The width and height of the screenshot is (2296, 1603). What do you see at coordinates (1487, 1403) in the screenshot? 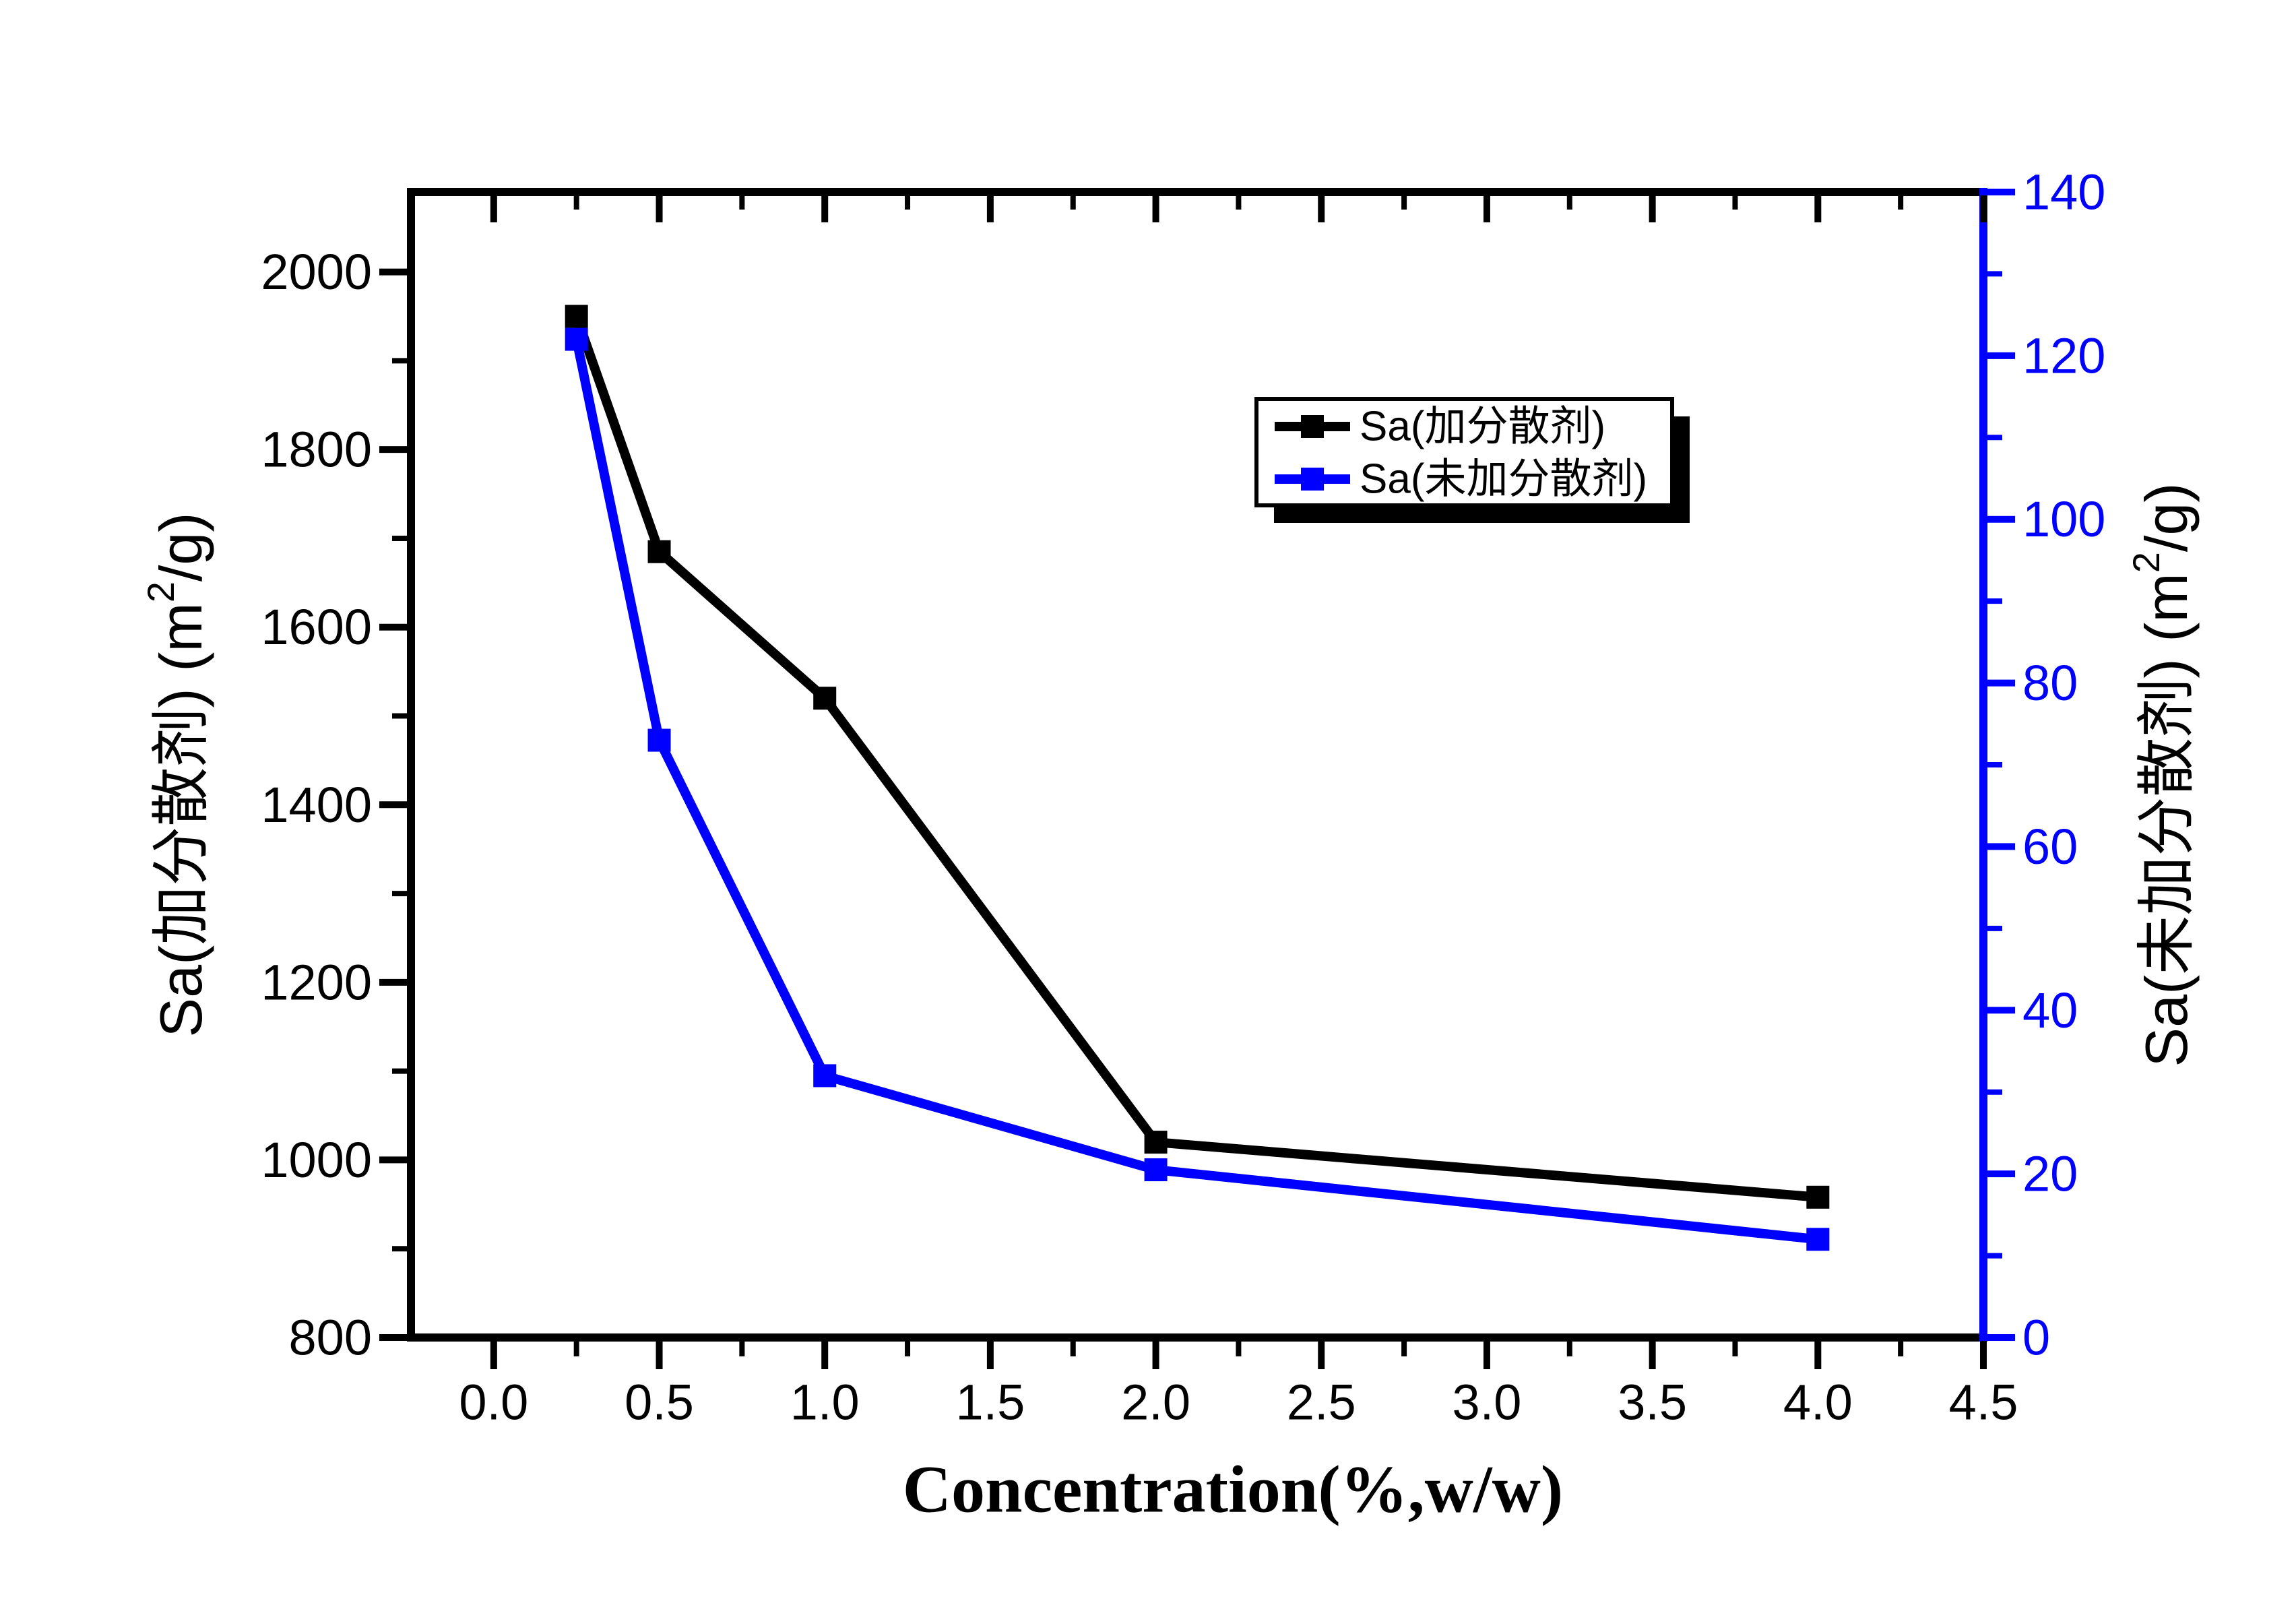
I see `x-tick-label: 3.0` at bounding box center [1487, 1403].